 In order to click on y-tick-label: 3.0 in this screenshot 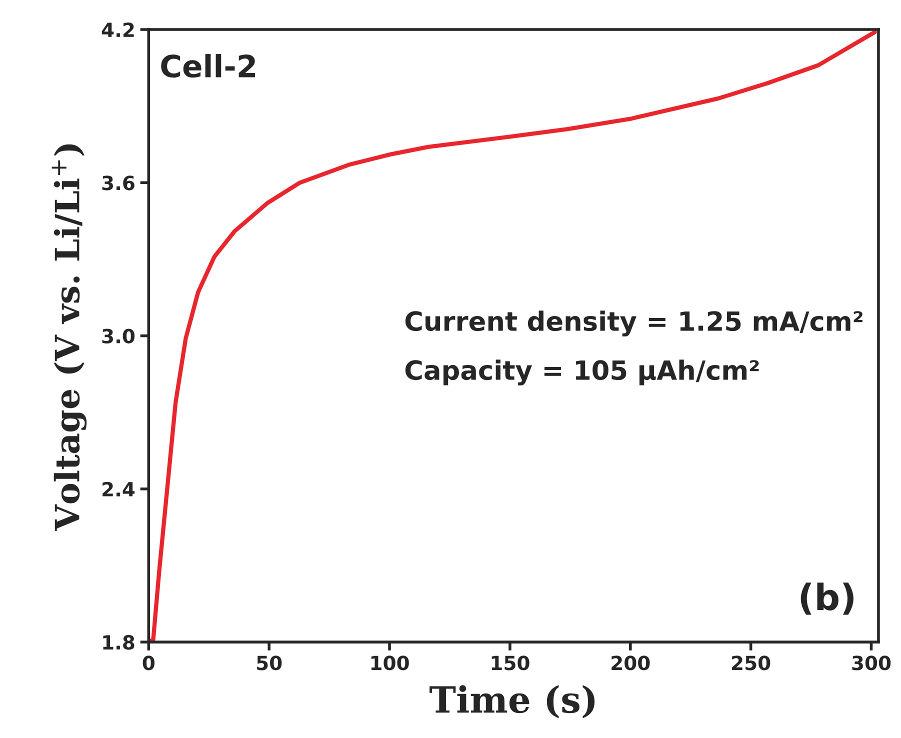, I will do `click(118, 336)`.